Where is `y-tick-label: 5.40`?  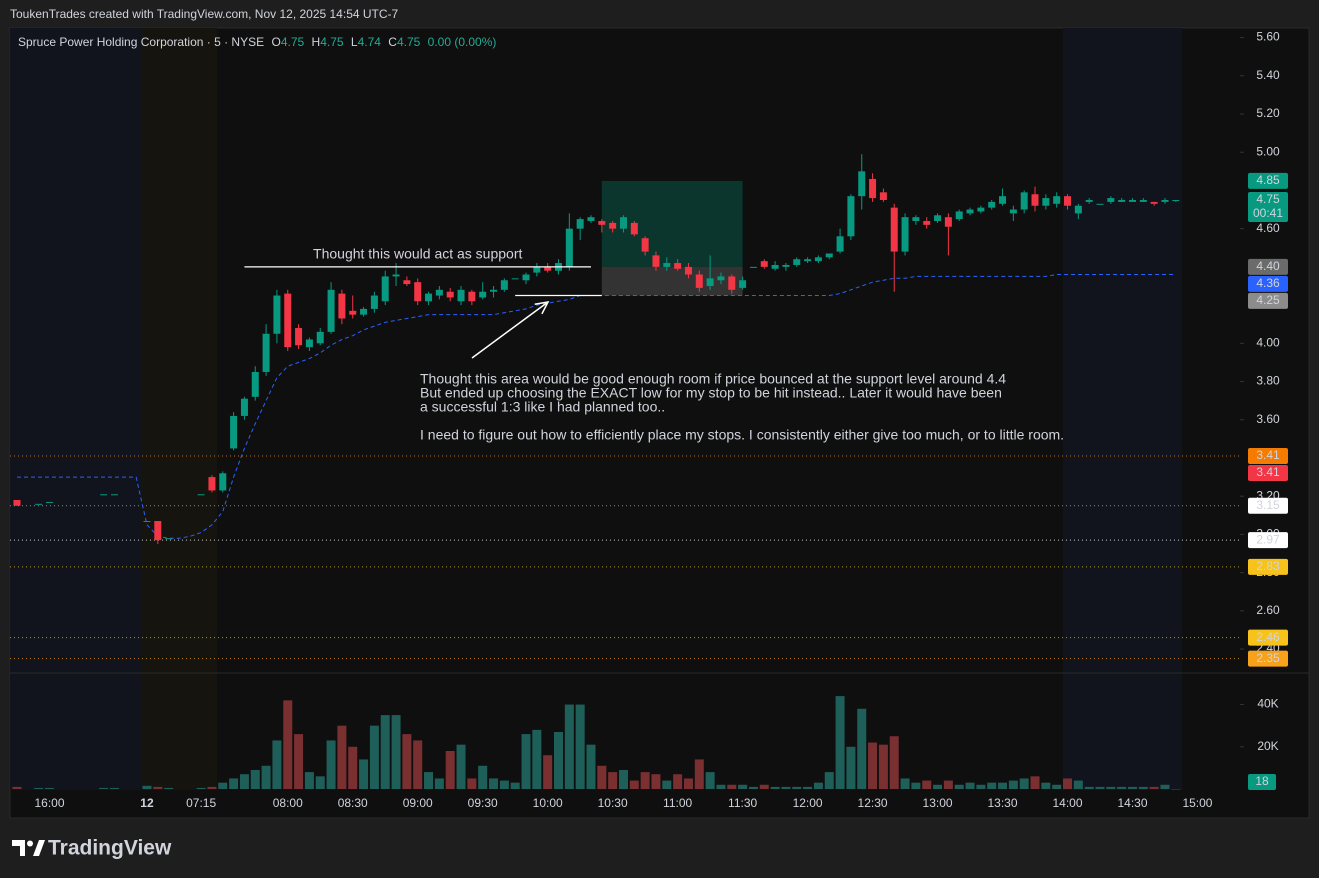 y-tick-label: 5.40 is located at coordinates (1268, 75).